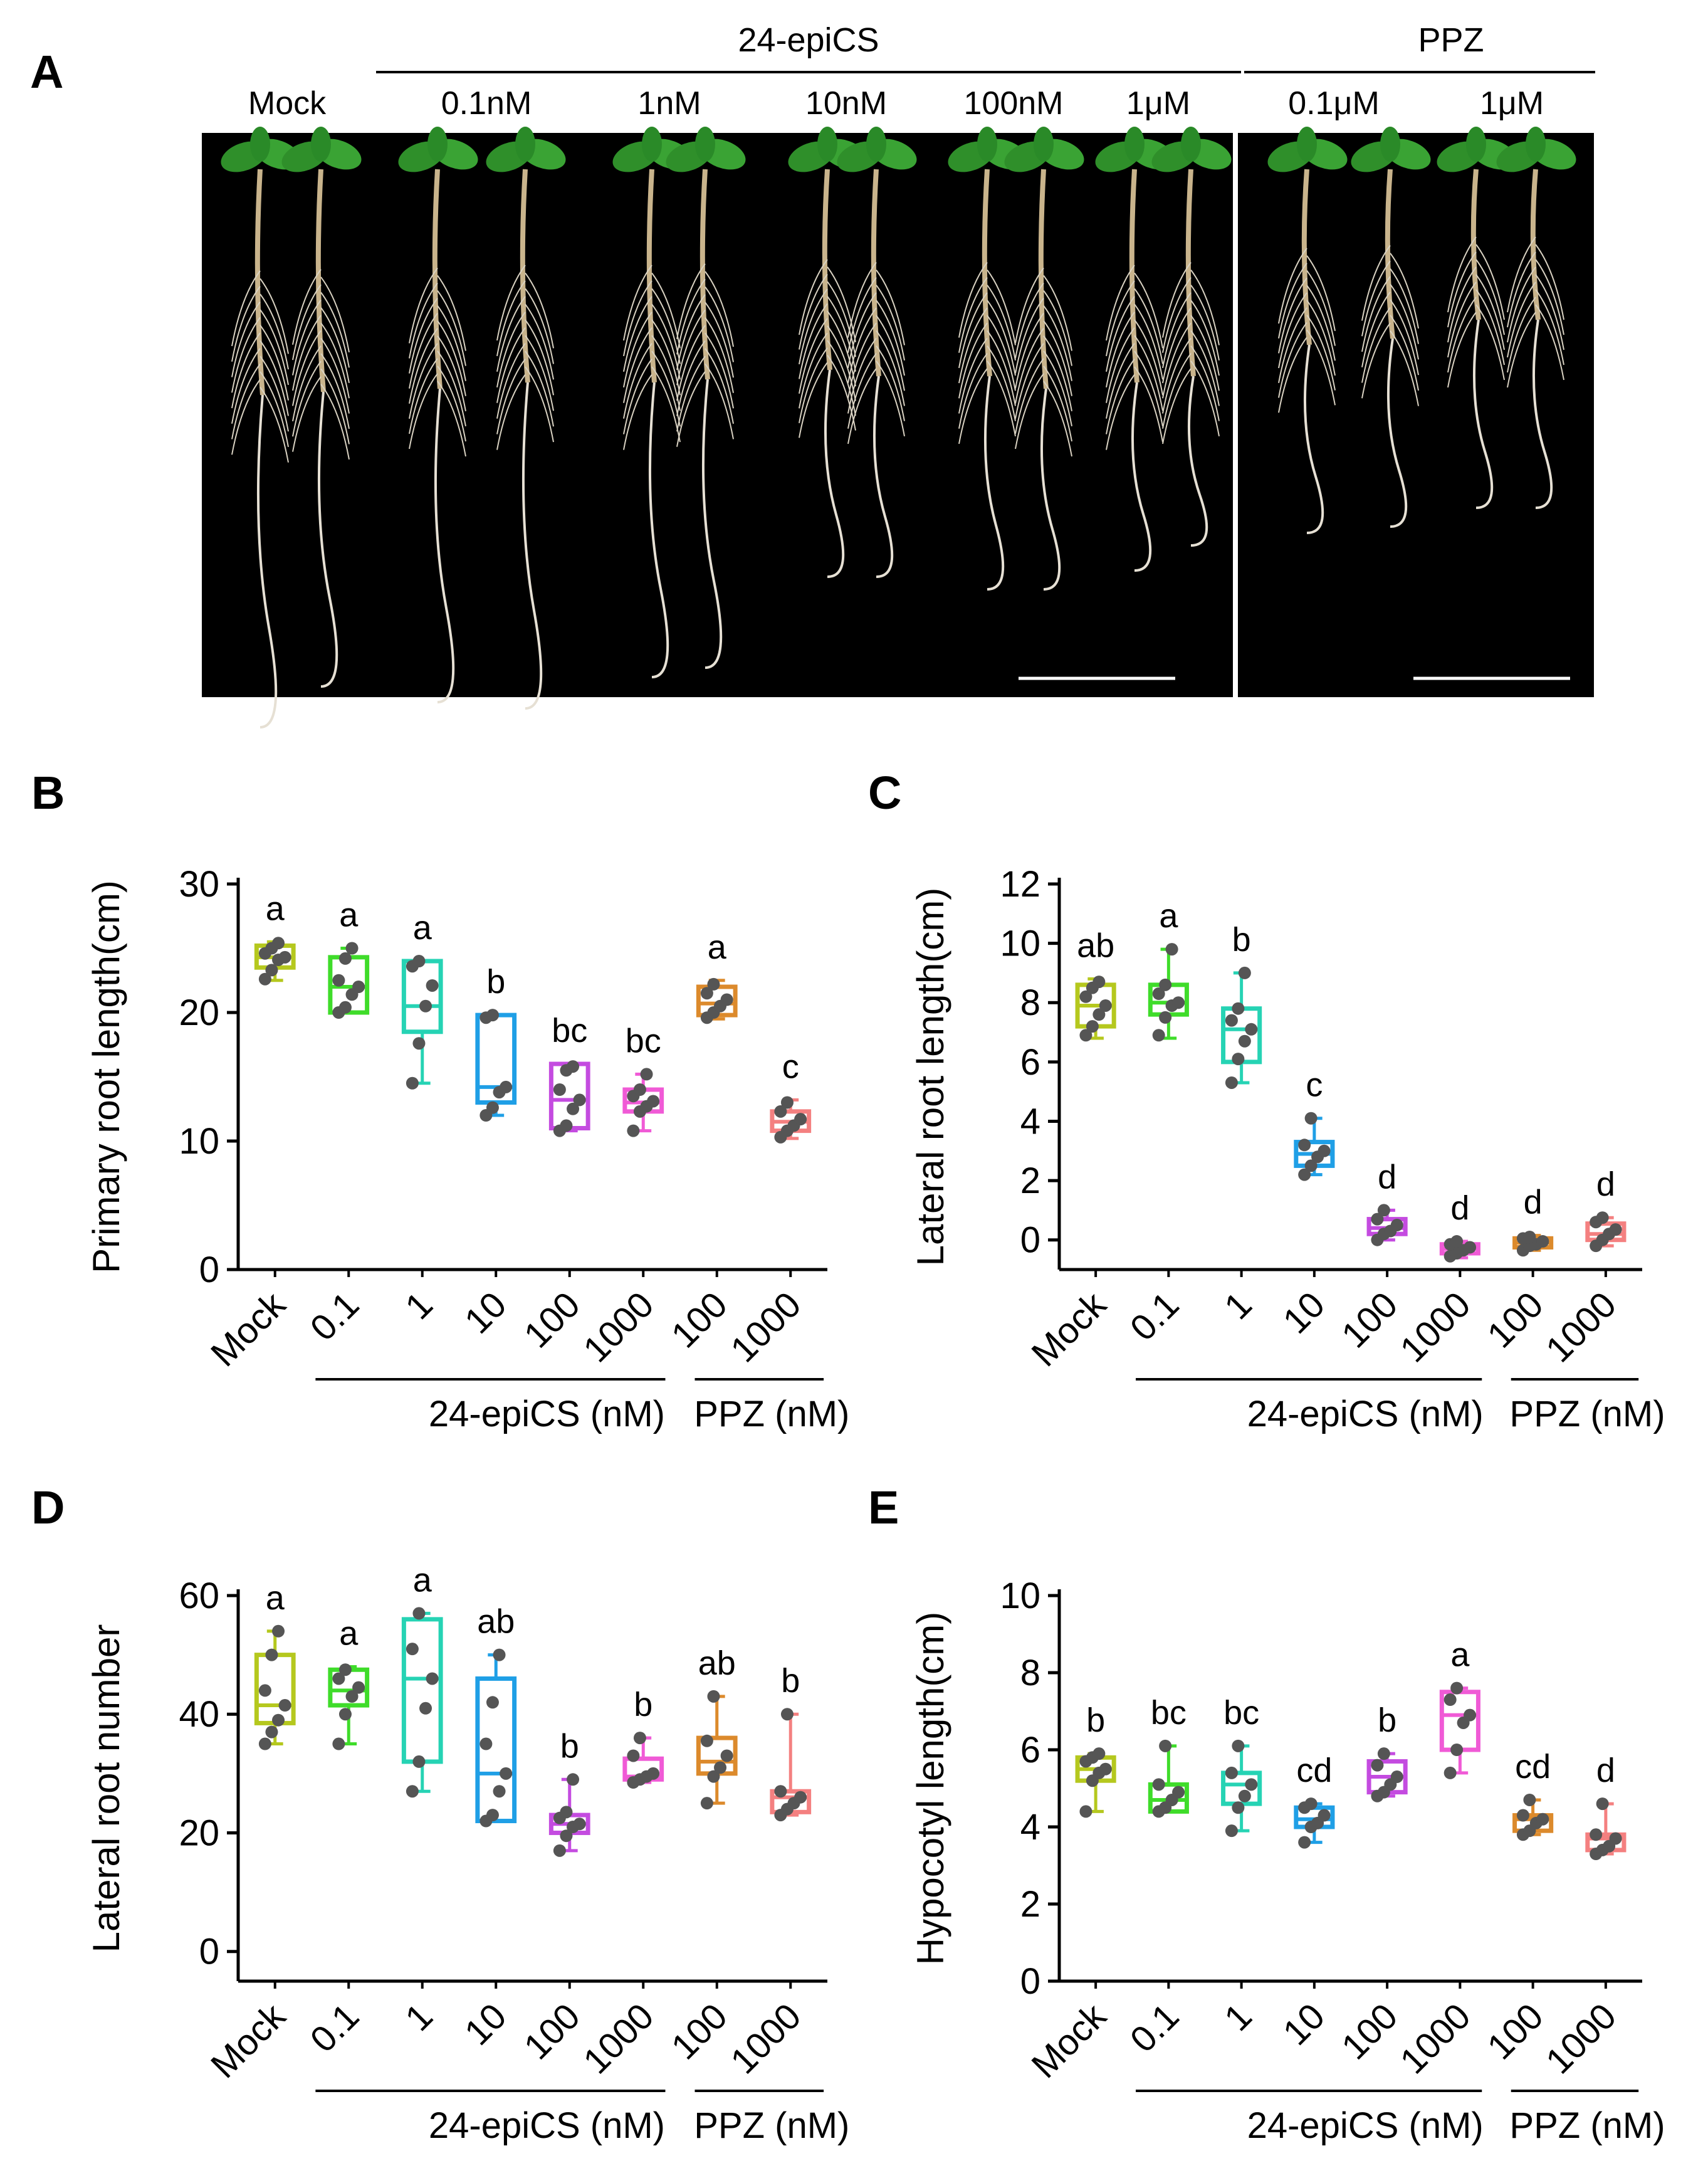 The height and width of the screenshot is (2178, 1708). What do you see at coordinates (1155, 1316) in the screenshot?
I see `x-tick-label: 0.1` at bounding box center [1155, 1316].